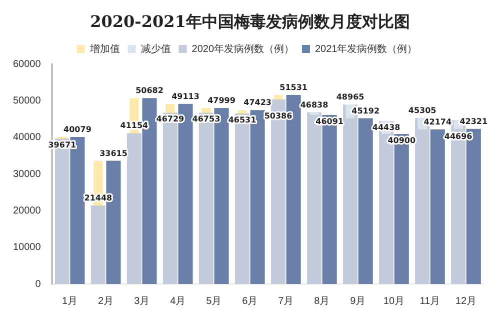  Describe the element at coordinates (222, 101) in the screenshot. I see `data-label: 47999` at that location.